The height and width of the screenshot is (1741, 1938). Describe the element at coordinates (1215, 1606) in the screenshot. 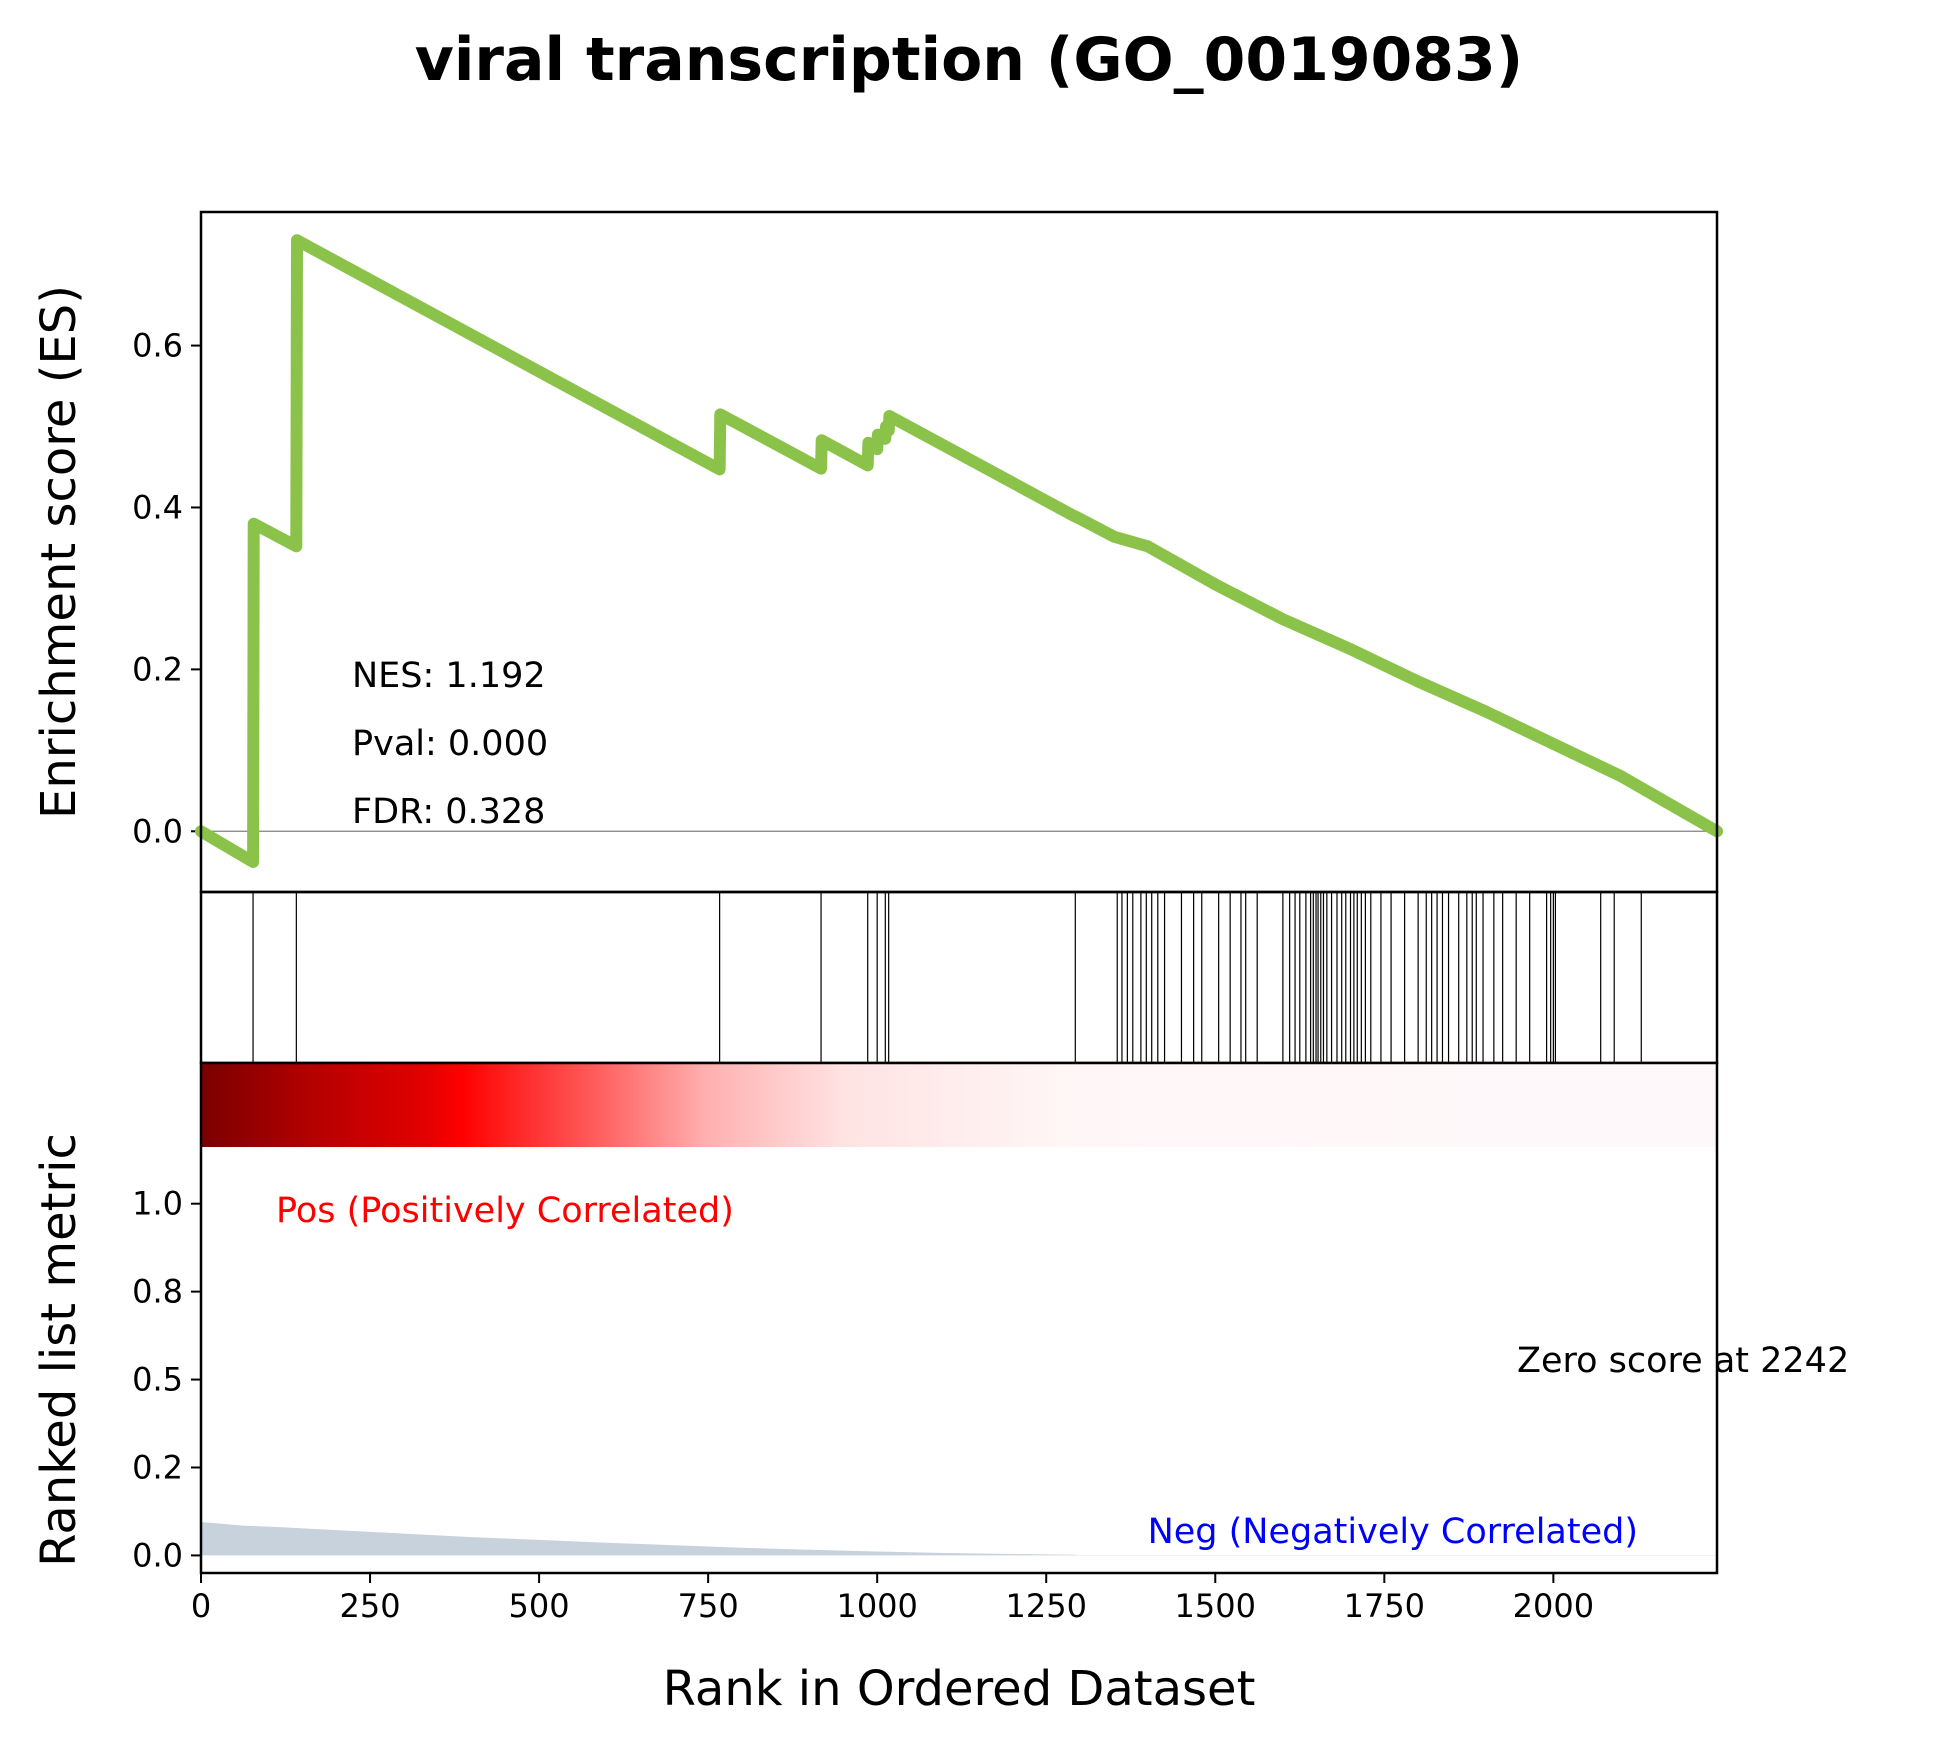

I see `x-tick-label: 1500` at that location.